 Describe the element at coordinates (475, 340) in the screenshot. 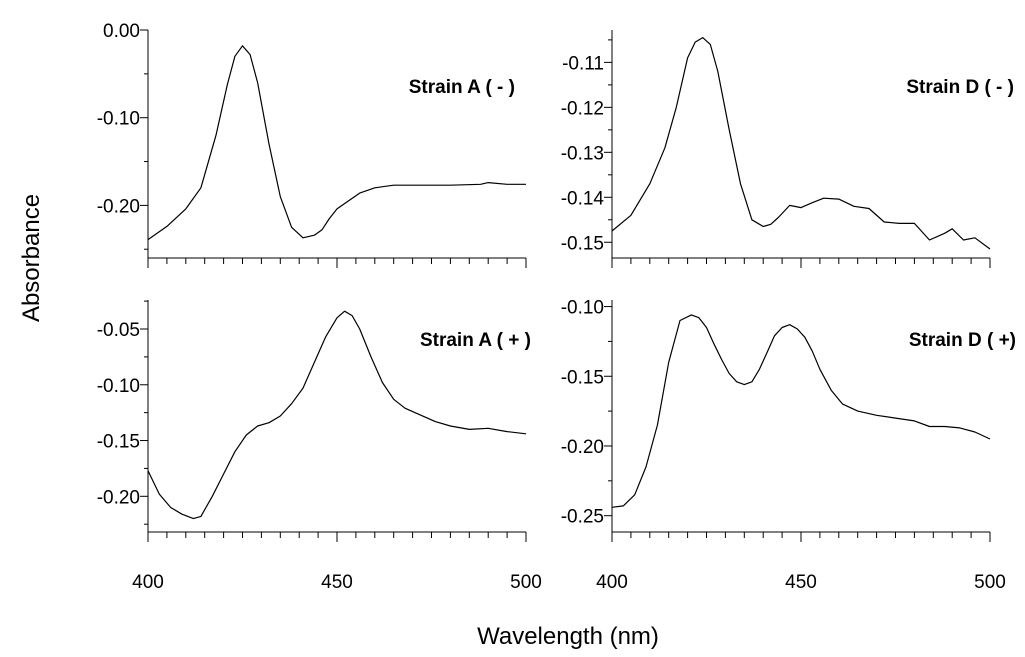

I see `panel-label: Strain A ( + )` at that location.